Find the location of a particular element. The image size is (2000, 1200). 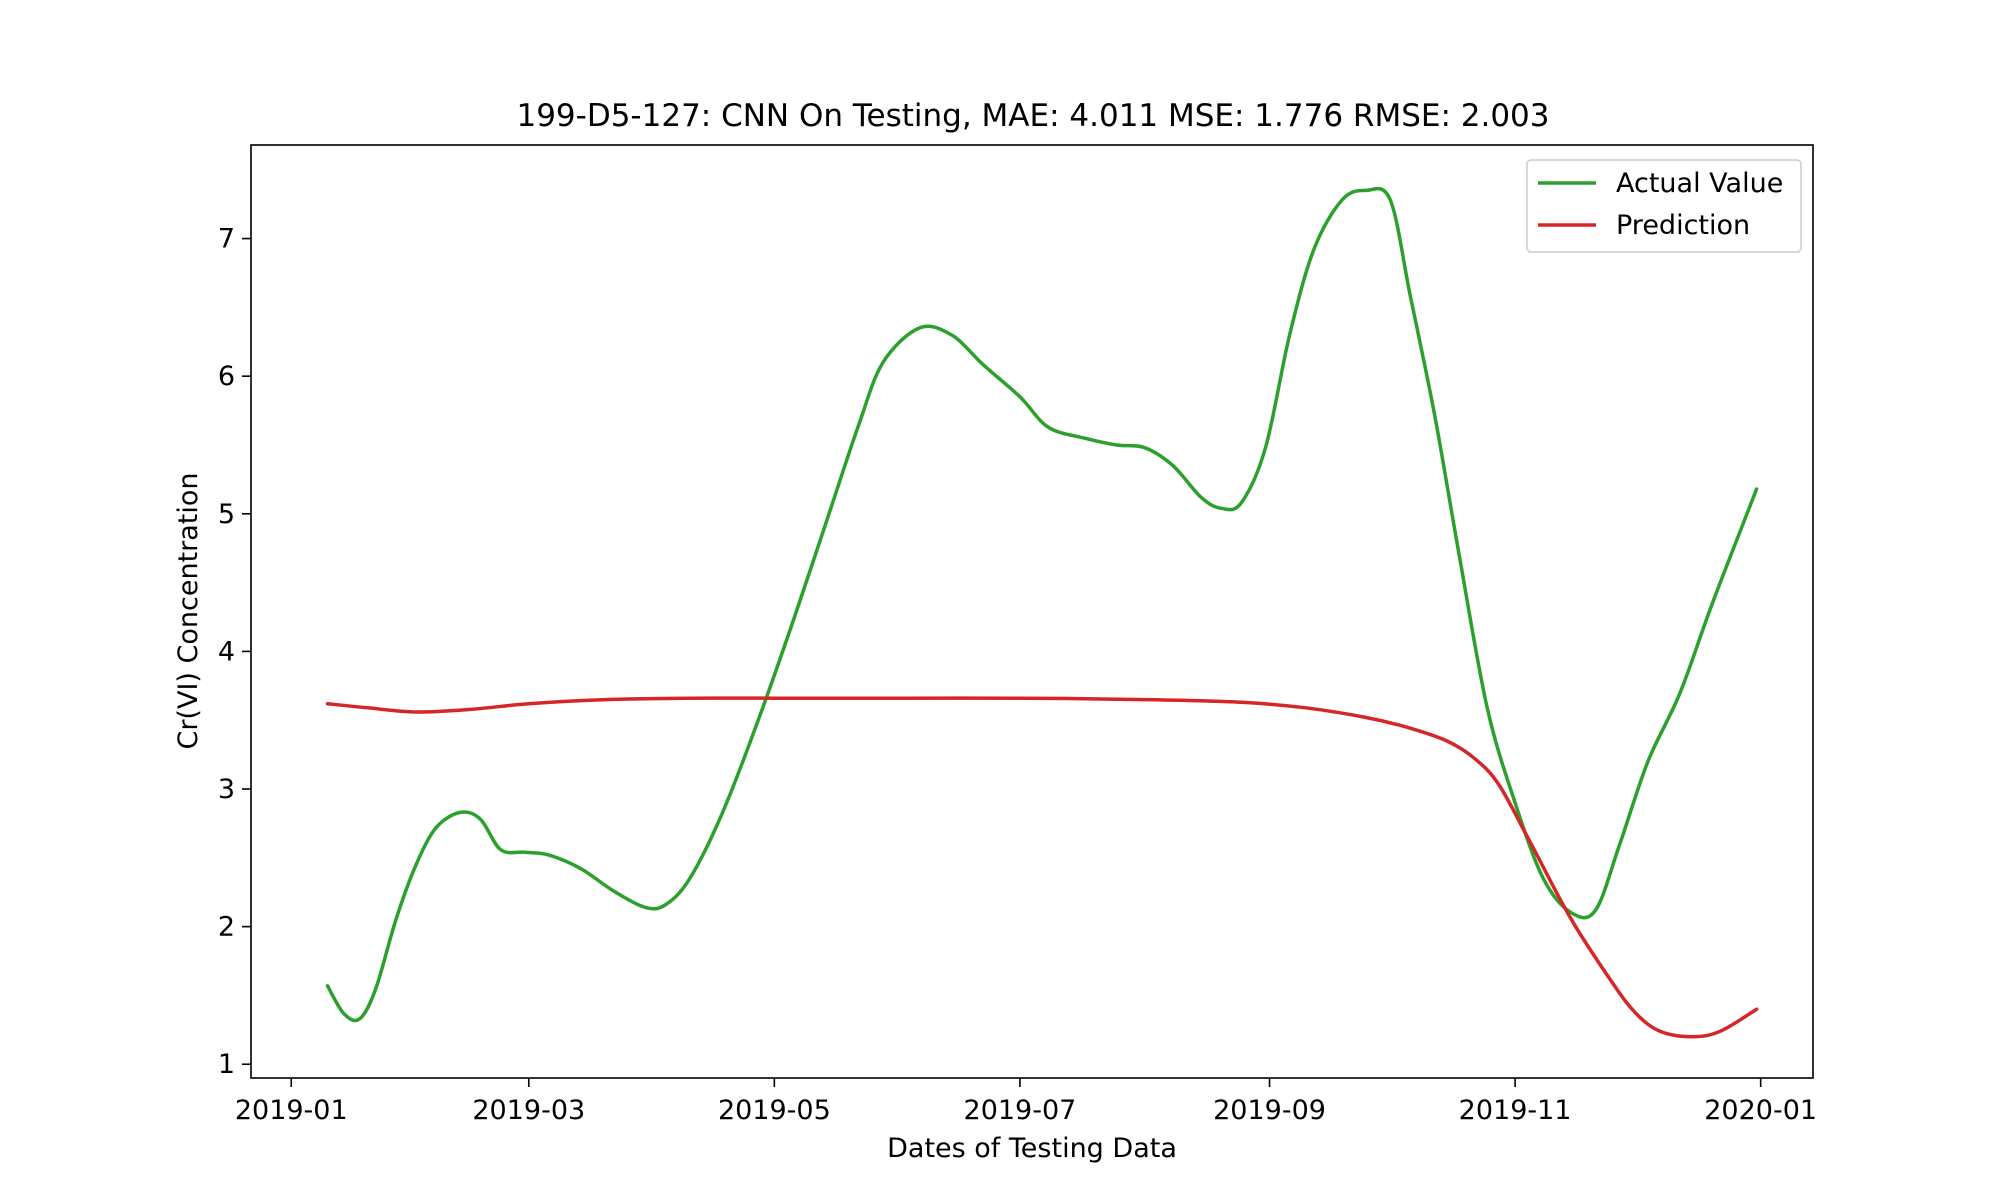

x-tick-label: 2019-03 is located at coordinates (528, 1110).